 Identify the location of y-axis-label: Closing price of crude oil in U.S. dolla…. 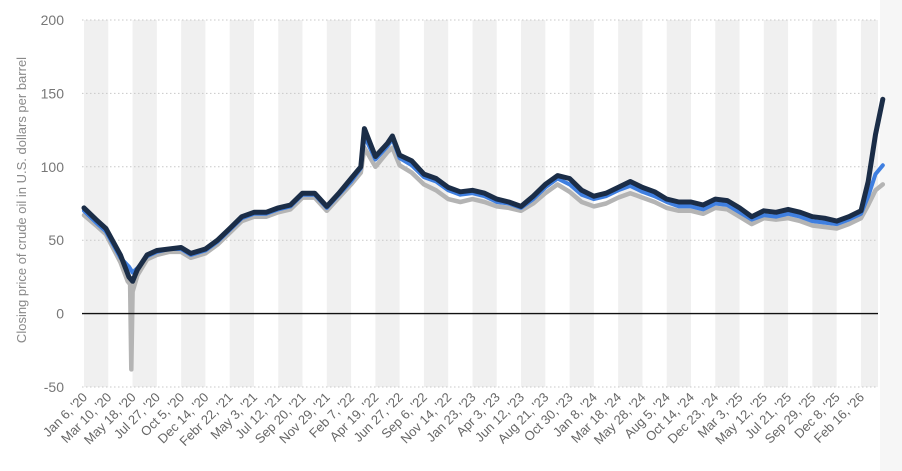
(21, 200).